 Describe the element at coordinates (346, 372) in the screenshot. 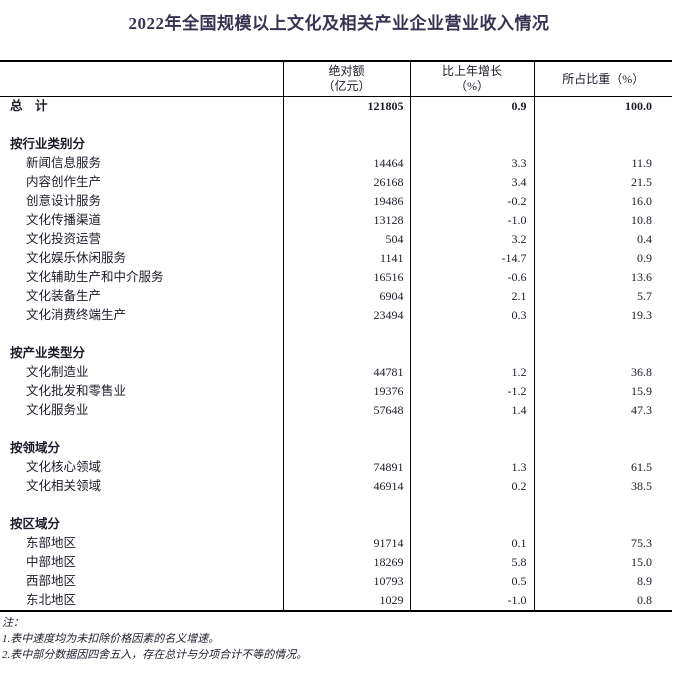

I see `row-absolute-value: 44781` at that location.